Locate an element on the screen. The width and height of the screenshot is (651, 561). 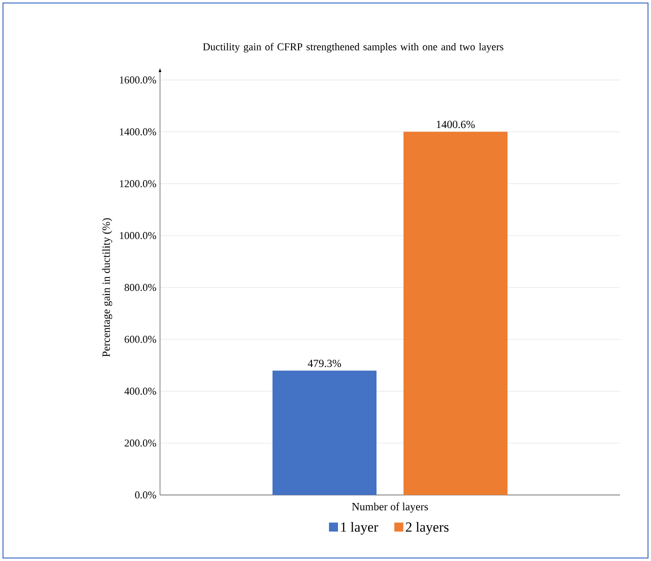
y-tick-label: 600.0% is located at coordinates (140, 339).